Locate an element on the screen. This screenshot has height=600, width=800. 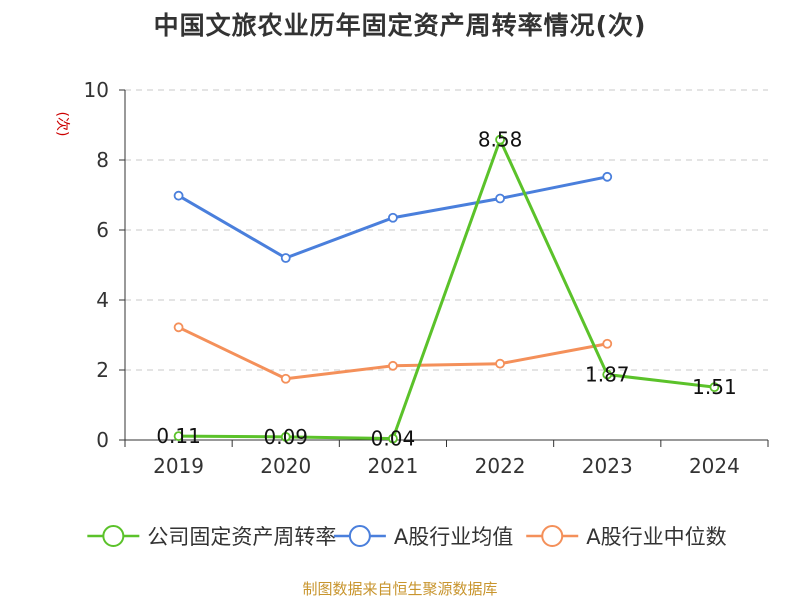
chart-title: 中国文旅农业历年固定资产周转率情况(次) is located at coordinates (400, 25).